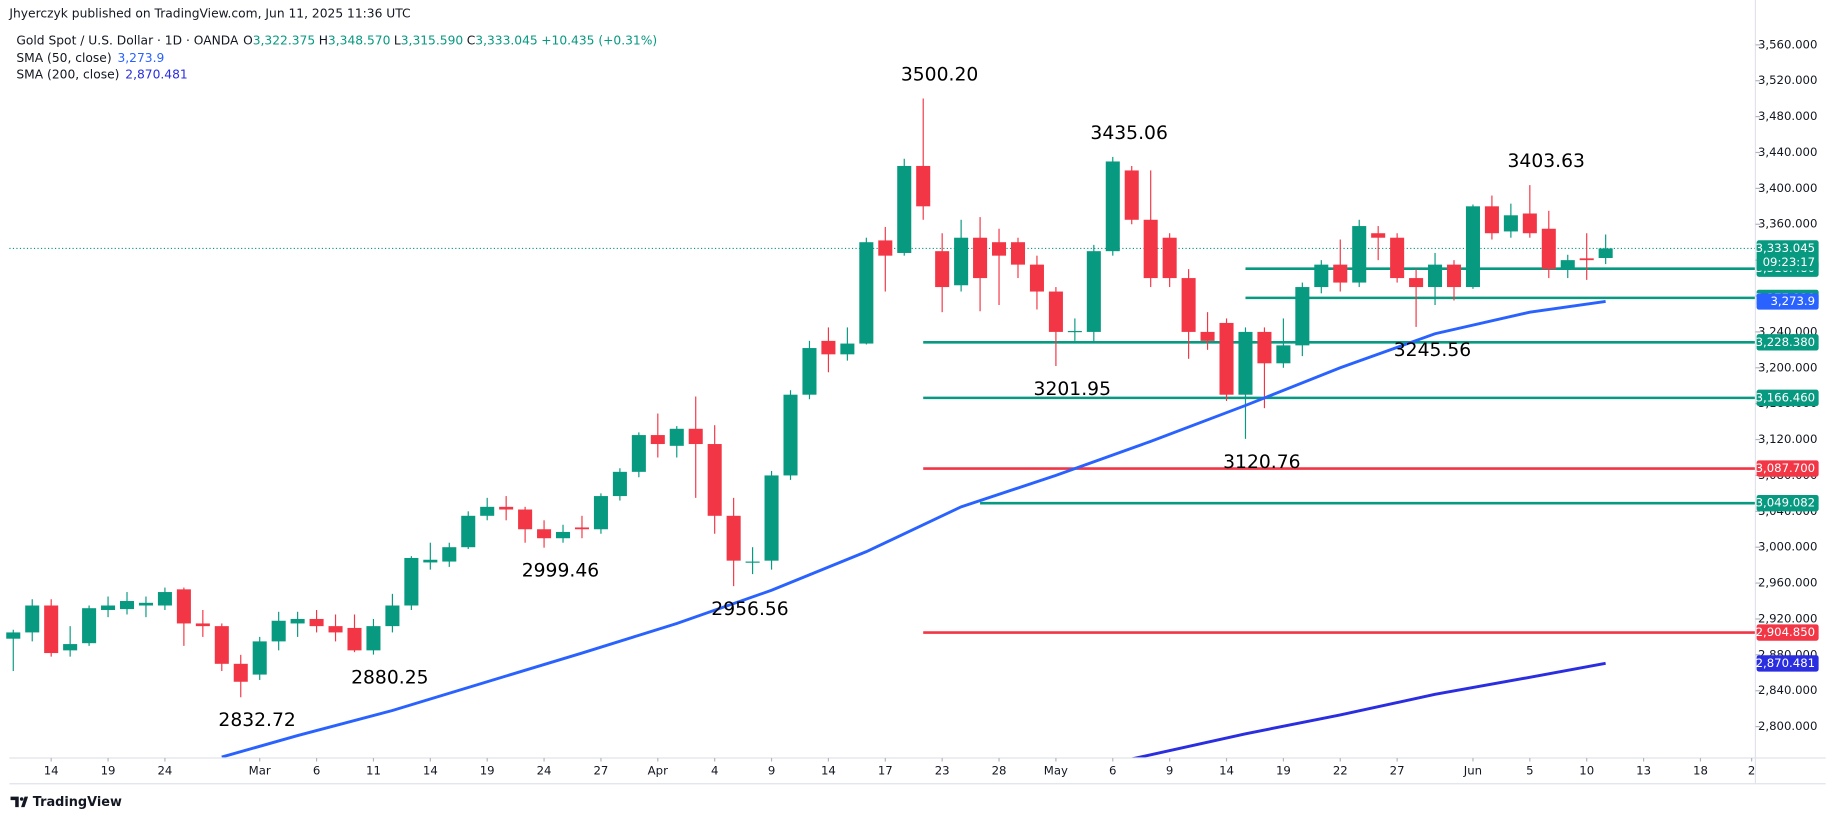  What do you see at coordinates (1789, 262) in the screenshot?
I see `countdown: 09:23:17` at bounding box center [1789, 262].